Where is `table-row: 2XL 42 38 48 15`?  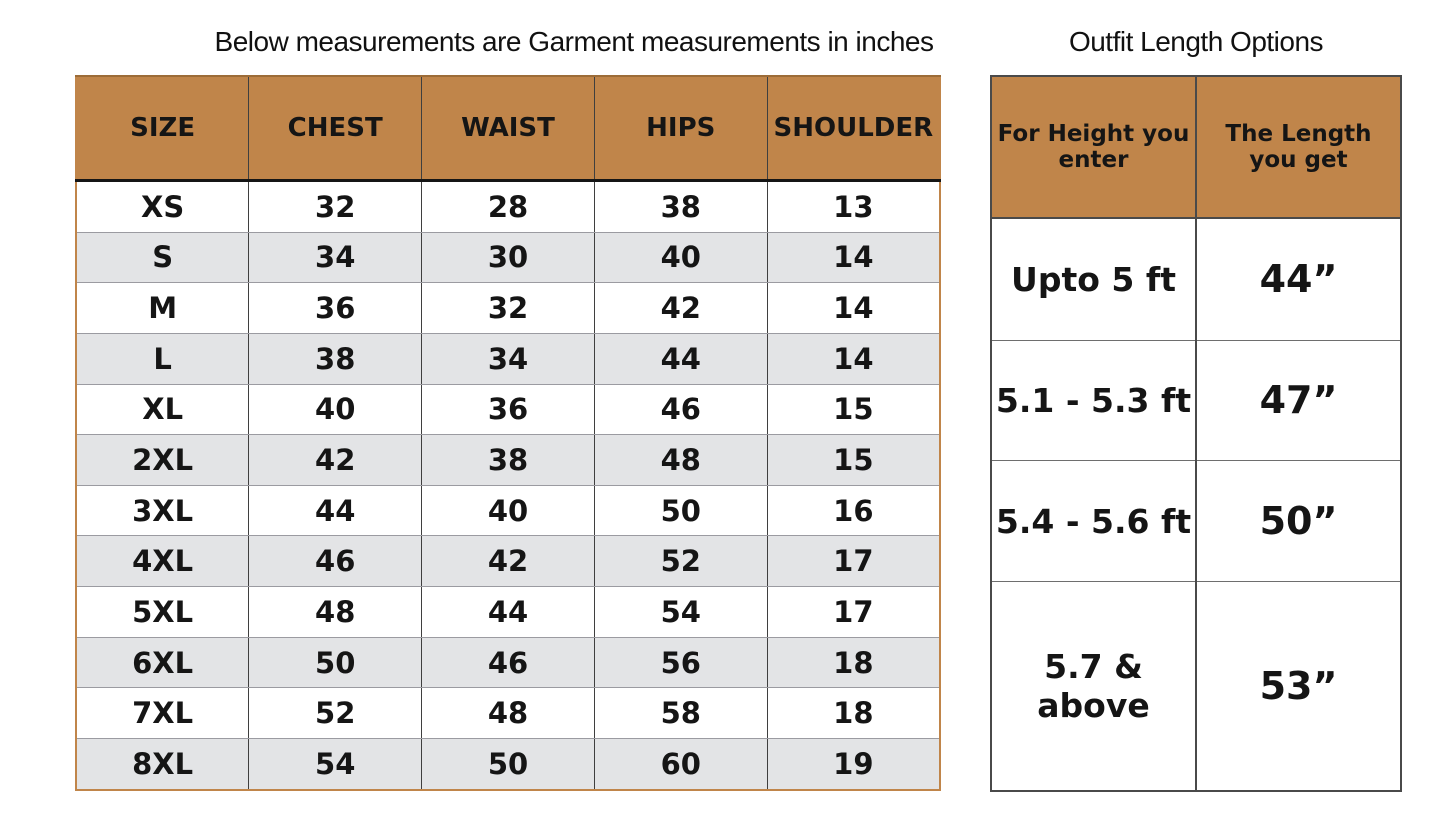 table-row: 2XL 42 38 48 15 is located at coordinates (508, 460).